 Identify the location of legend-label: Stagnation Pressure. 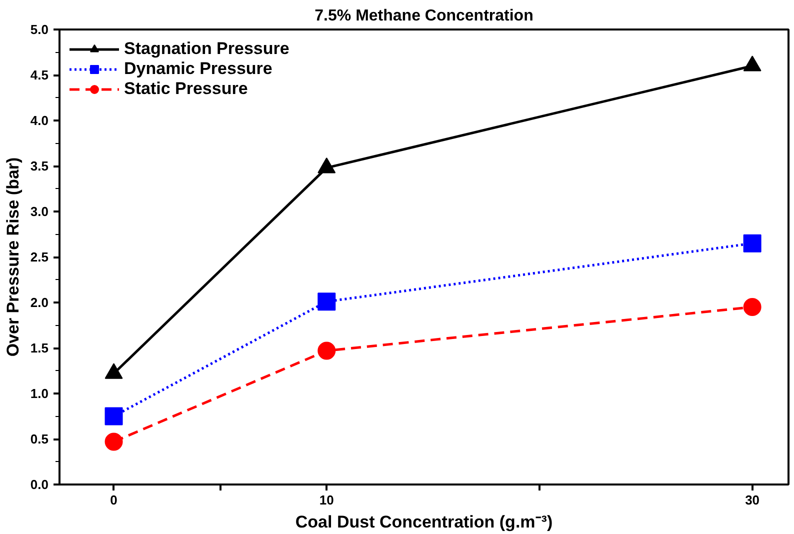
(207, 49).